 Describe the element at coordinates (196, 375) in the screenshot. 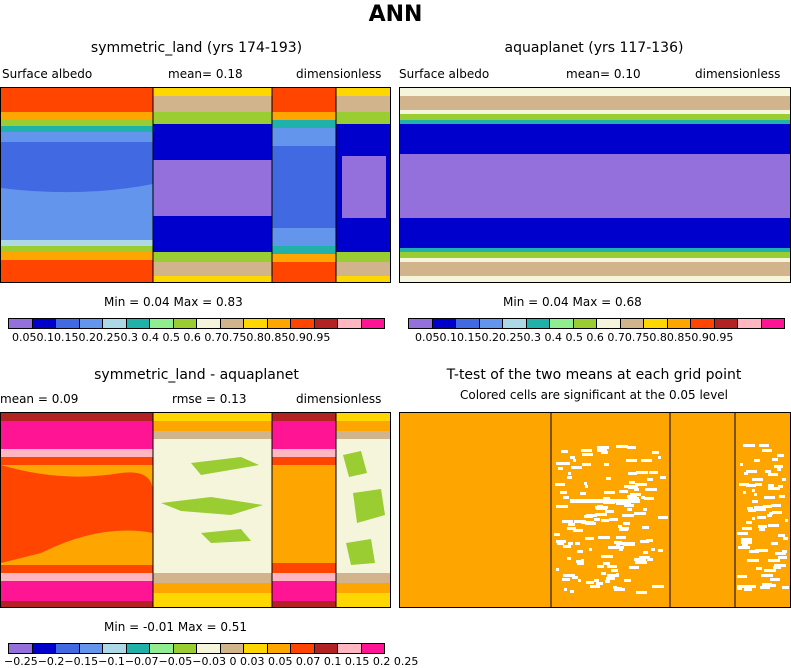

I see `panel-title-difference: symmetric_land - aquaplanet` at that location.